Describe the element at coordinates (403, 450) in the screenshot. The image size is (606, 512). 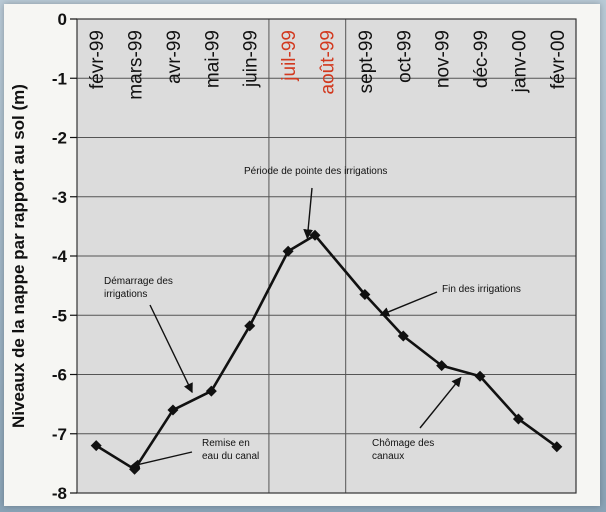
I see `annotation-label: Chômage des canaux` at that location.